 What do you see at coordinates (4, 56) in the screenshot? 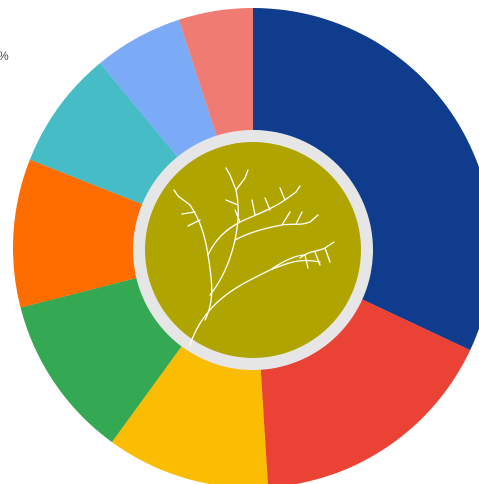
I see `annotation: %` at bounding box center [4, 56].